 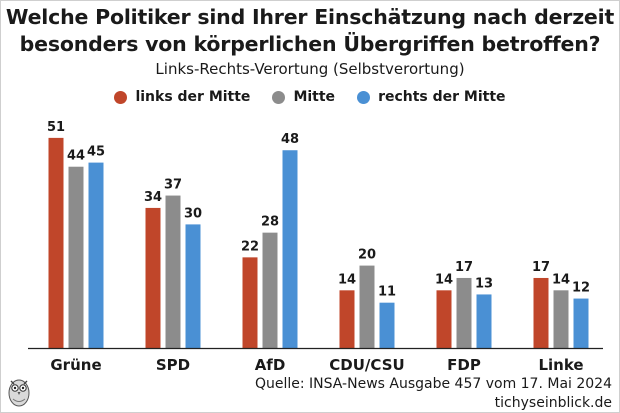 I want to click on legend-item-mitte: Mitte, so click(x=303, y=97).